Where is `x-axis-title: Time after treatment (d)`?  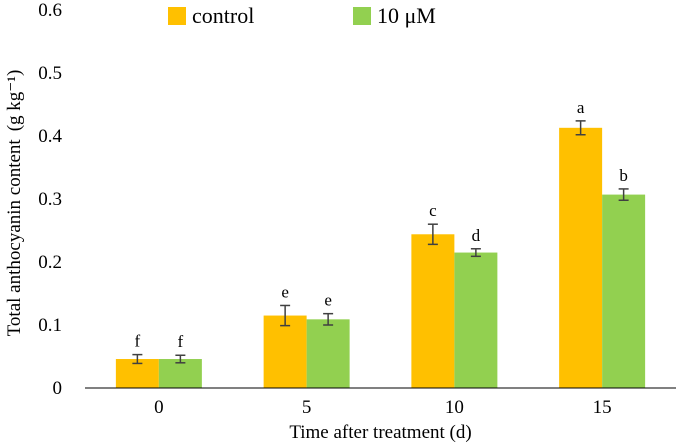
x-axis-title: Time after treatment (d) is located at coordinates (380, 432).